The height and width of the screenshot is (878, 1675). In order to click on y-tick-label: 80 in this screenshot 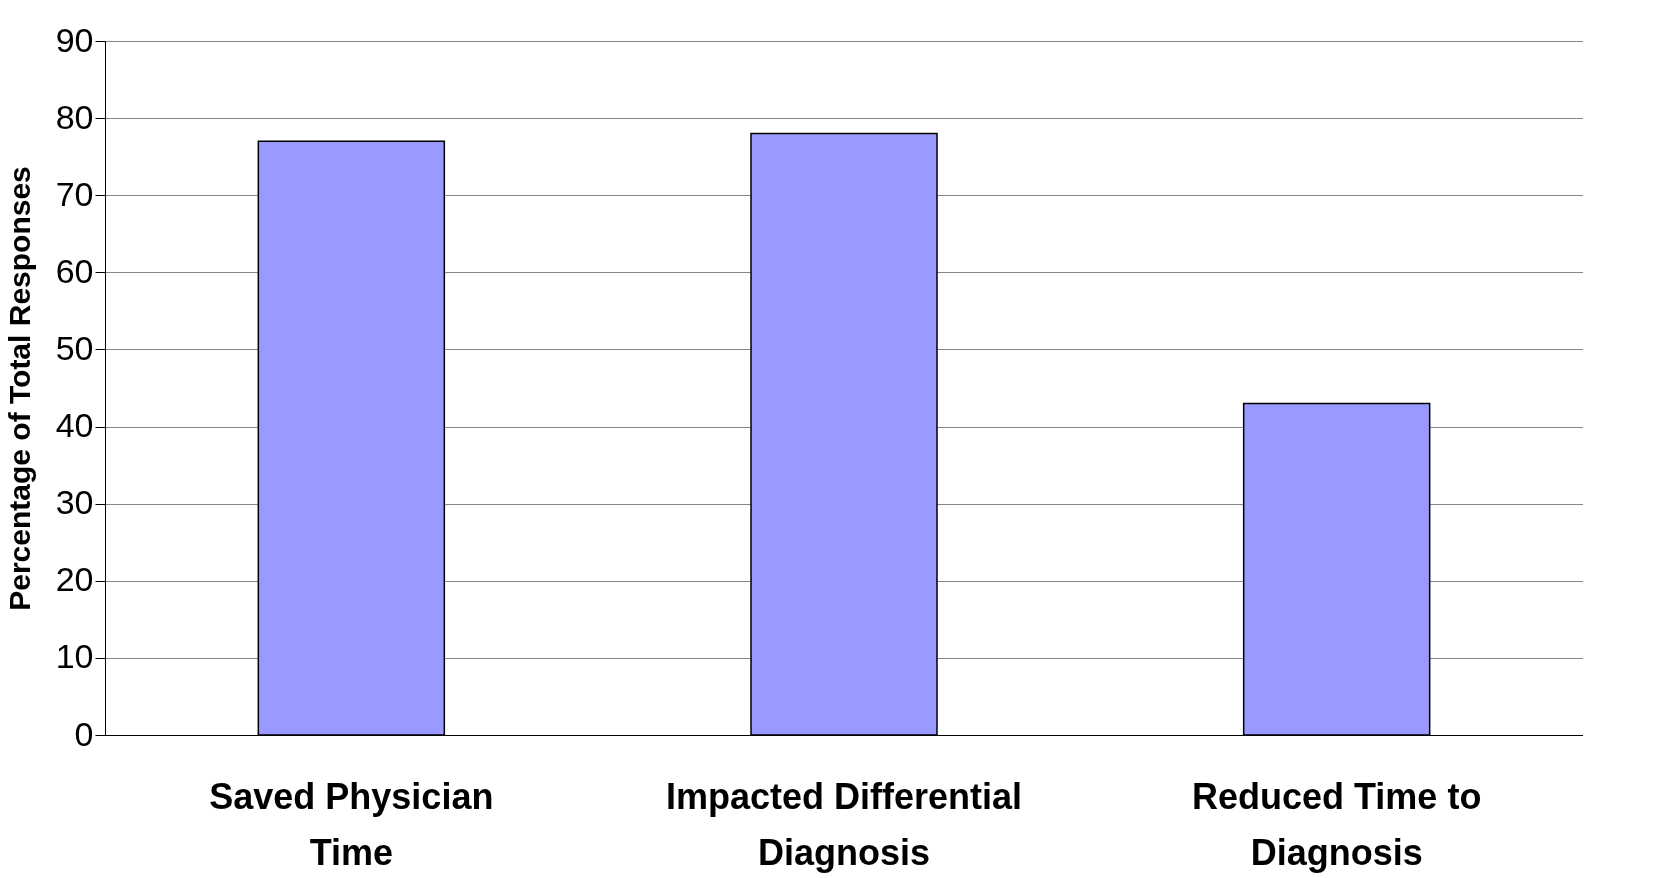, I will do `click(74, 116)`.